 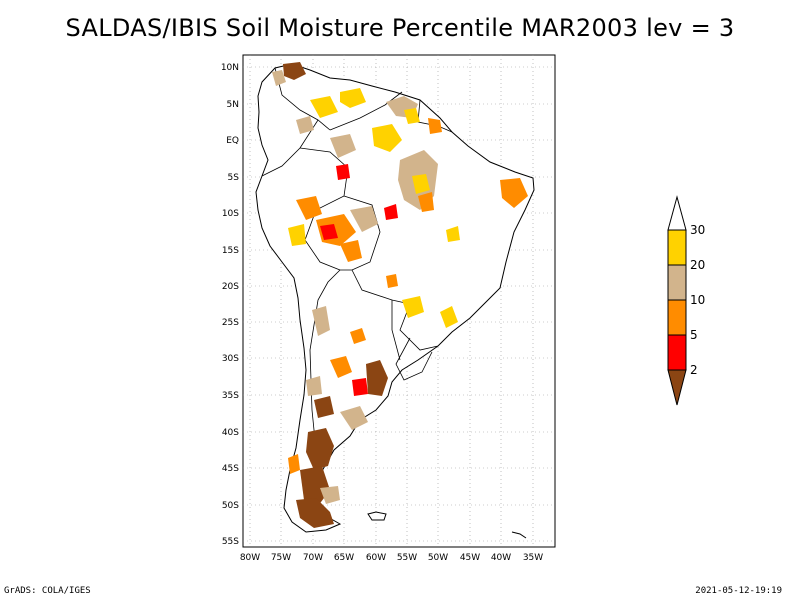 What do you see at coordinates (376, 558) in the screenshot?
I see `lon-label: 60W` at bounding box center [376, 558].